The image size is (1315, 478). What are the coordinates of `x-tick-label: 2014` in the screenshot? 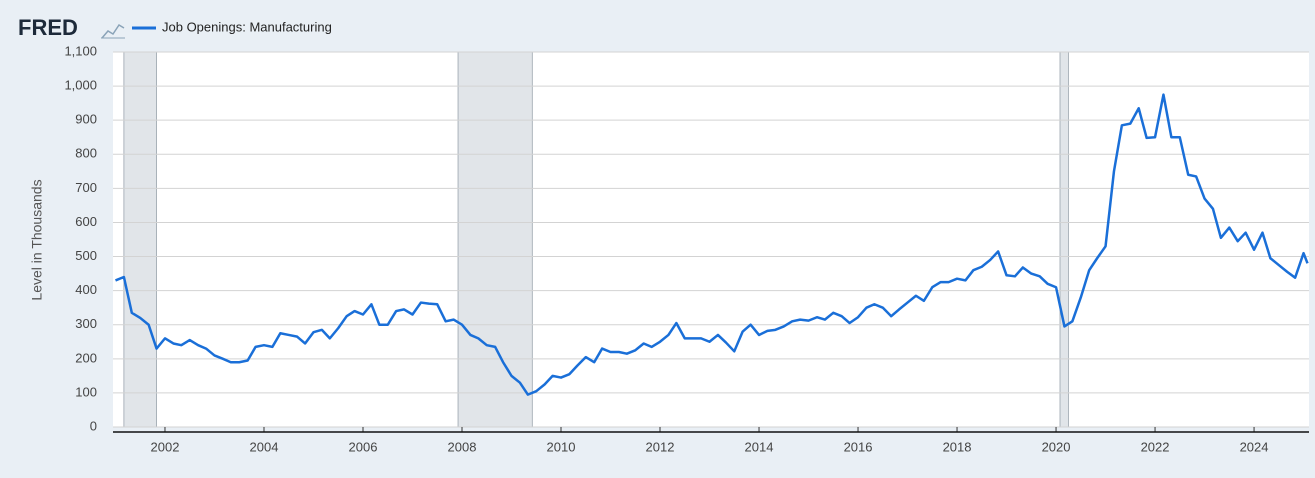 It's located at (759, 446).